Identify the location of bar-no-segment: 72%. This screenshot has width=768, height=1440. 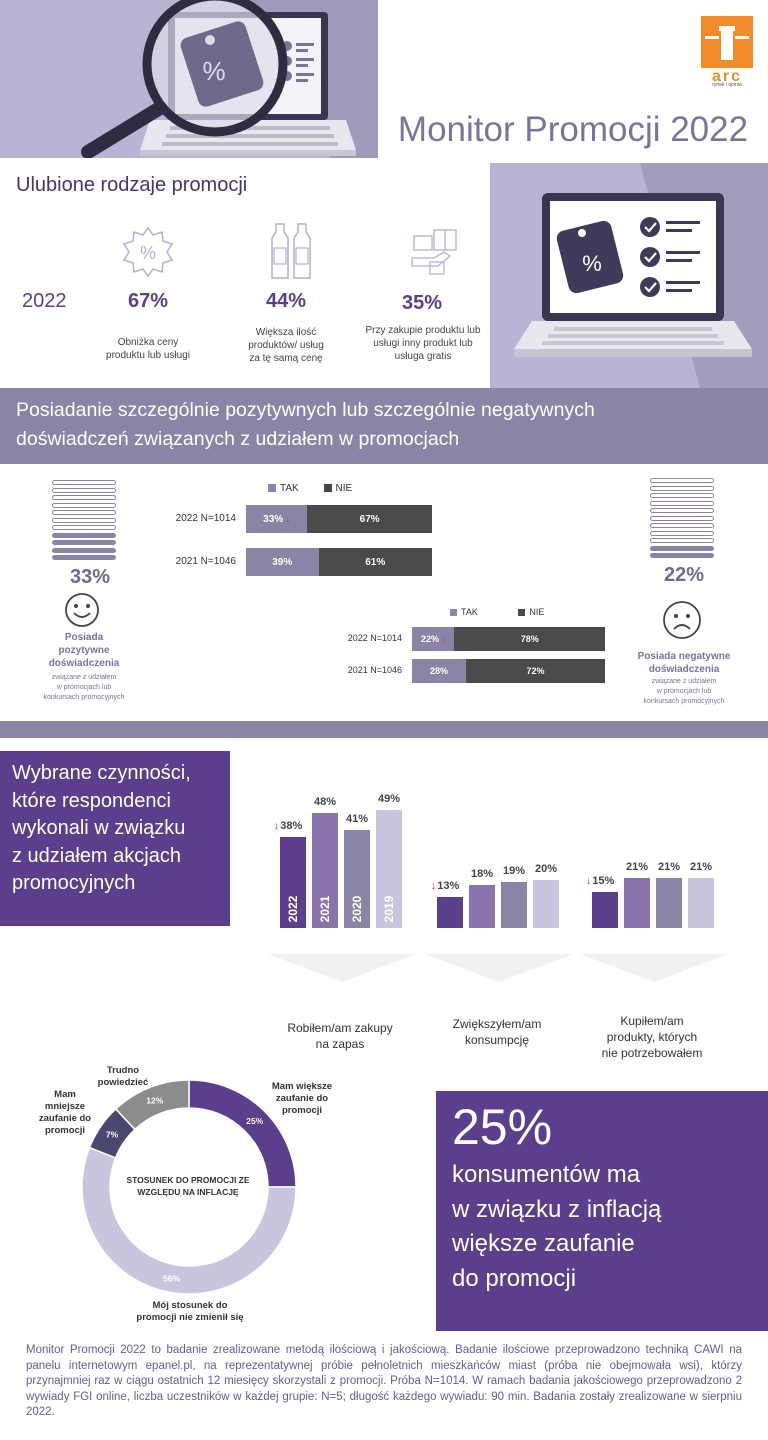
(535, 671).